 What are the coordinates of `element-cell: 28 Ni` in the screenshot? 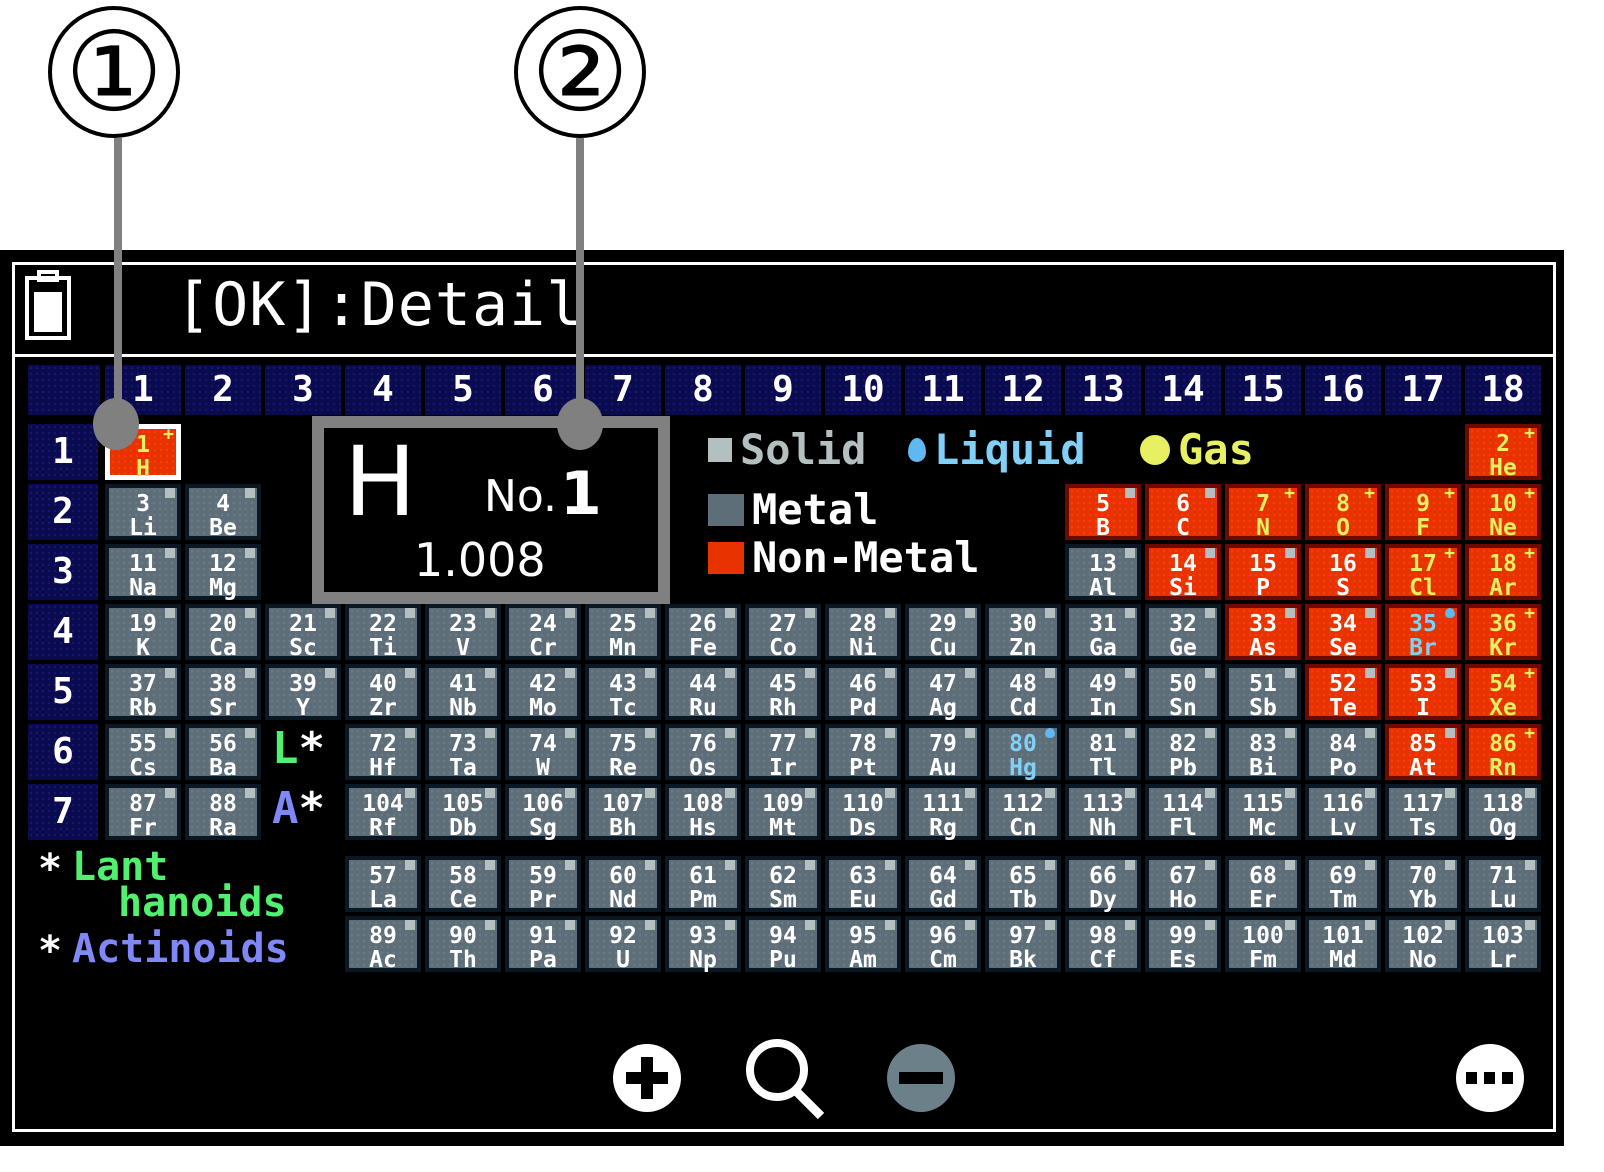 It's located at (863, 632).